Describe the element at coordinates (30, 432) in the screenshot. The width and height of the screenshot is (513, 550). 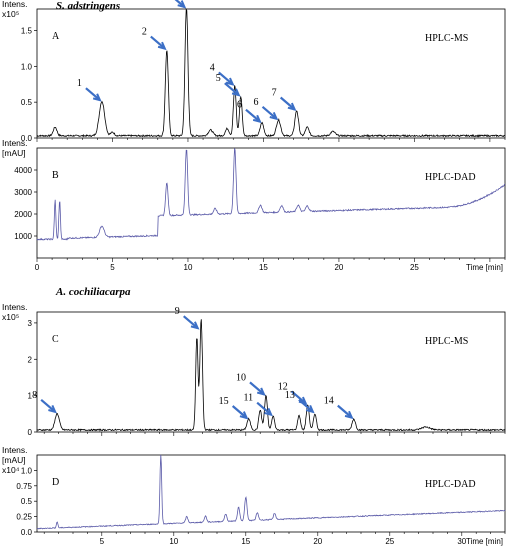
I see `y-tick-label: 0` at that location.